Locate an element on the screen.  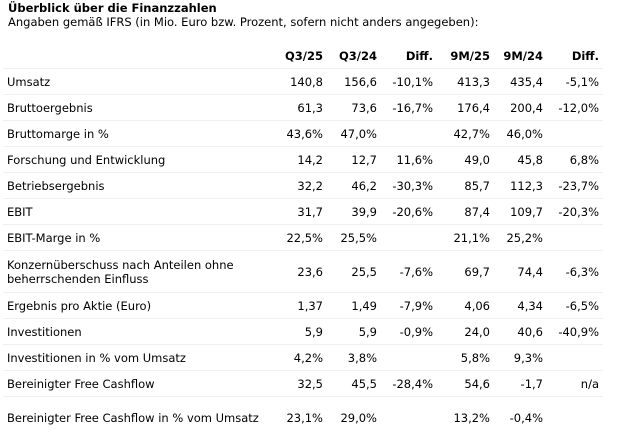
row-label: Bruttomarge in % is located at coordinates (139, 134).